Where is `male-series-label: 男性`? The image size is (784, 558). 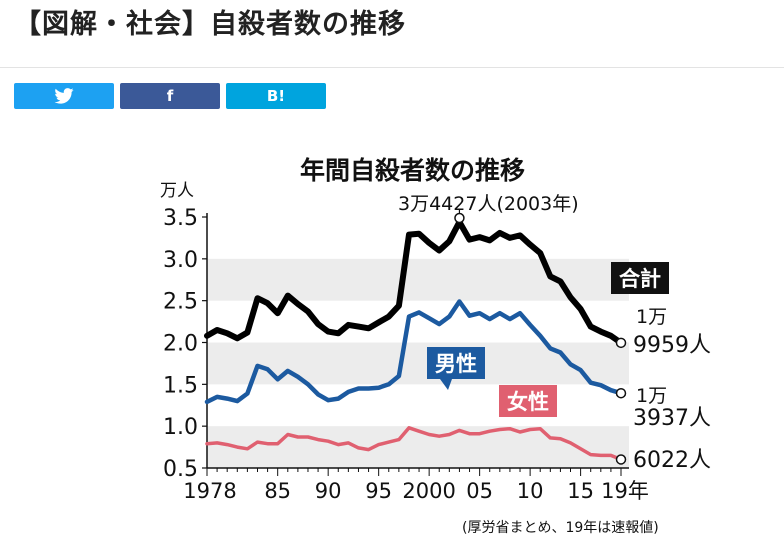
male-series-label: 男性 is located at coordinates (456, 364).